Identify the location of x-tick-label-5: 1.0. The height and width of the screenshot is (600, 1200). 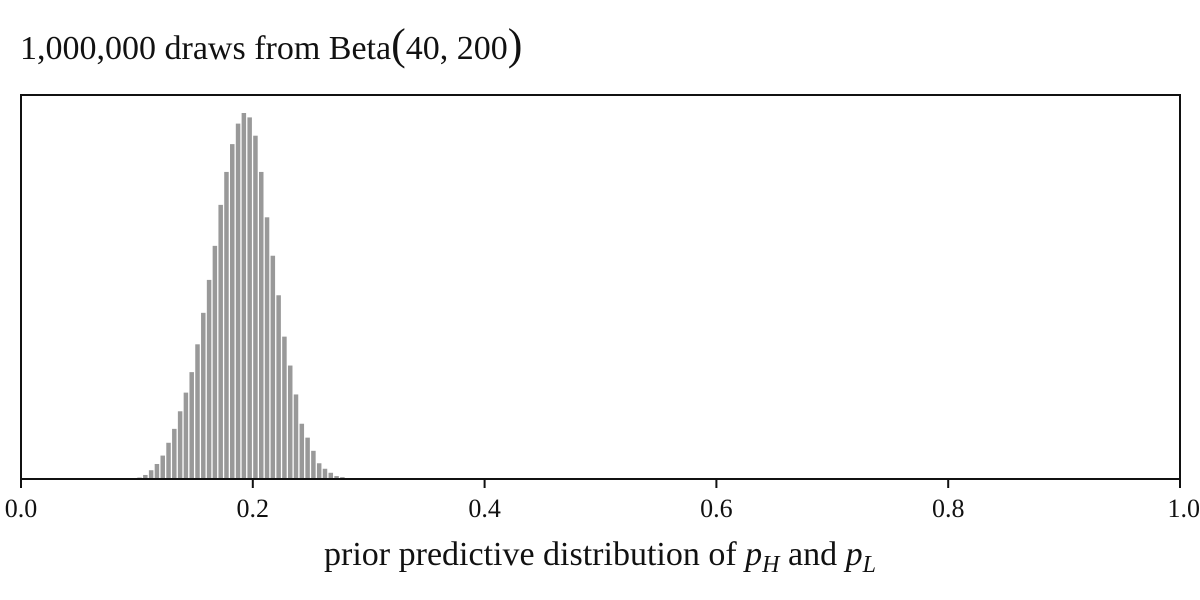
(1184, 508).